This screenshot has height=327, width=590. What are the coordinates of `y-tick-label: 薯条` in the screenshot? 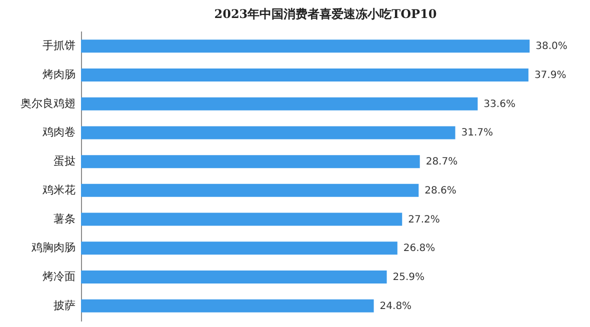 It's located at (65, 219).